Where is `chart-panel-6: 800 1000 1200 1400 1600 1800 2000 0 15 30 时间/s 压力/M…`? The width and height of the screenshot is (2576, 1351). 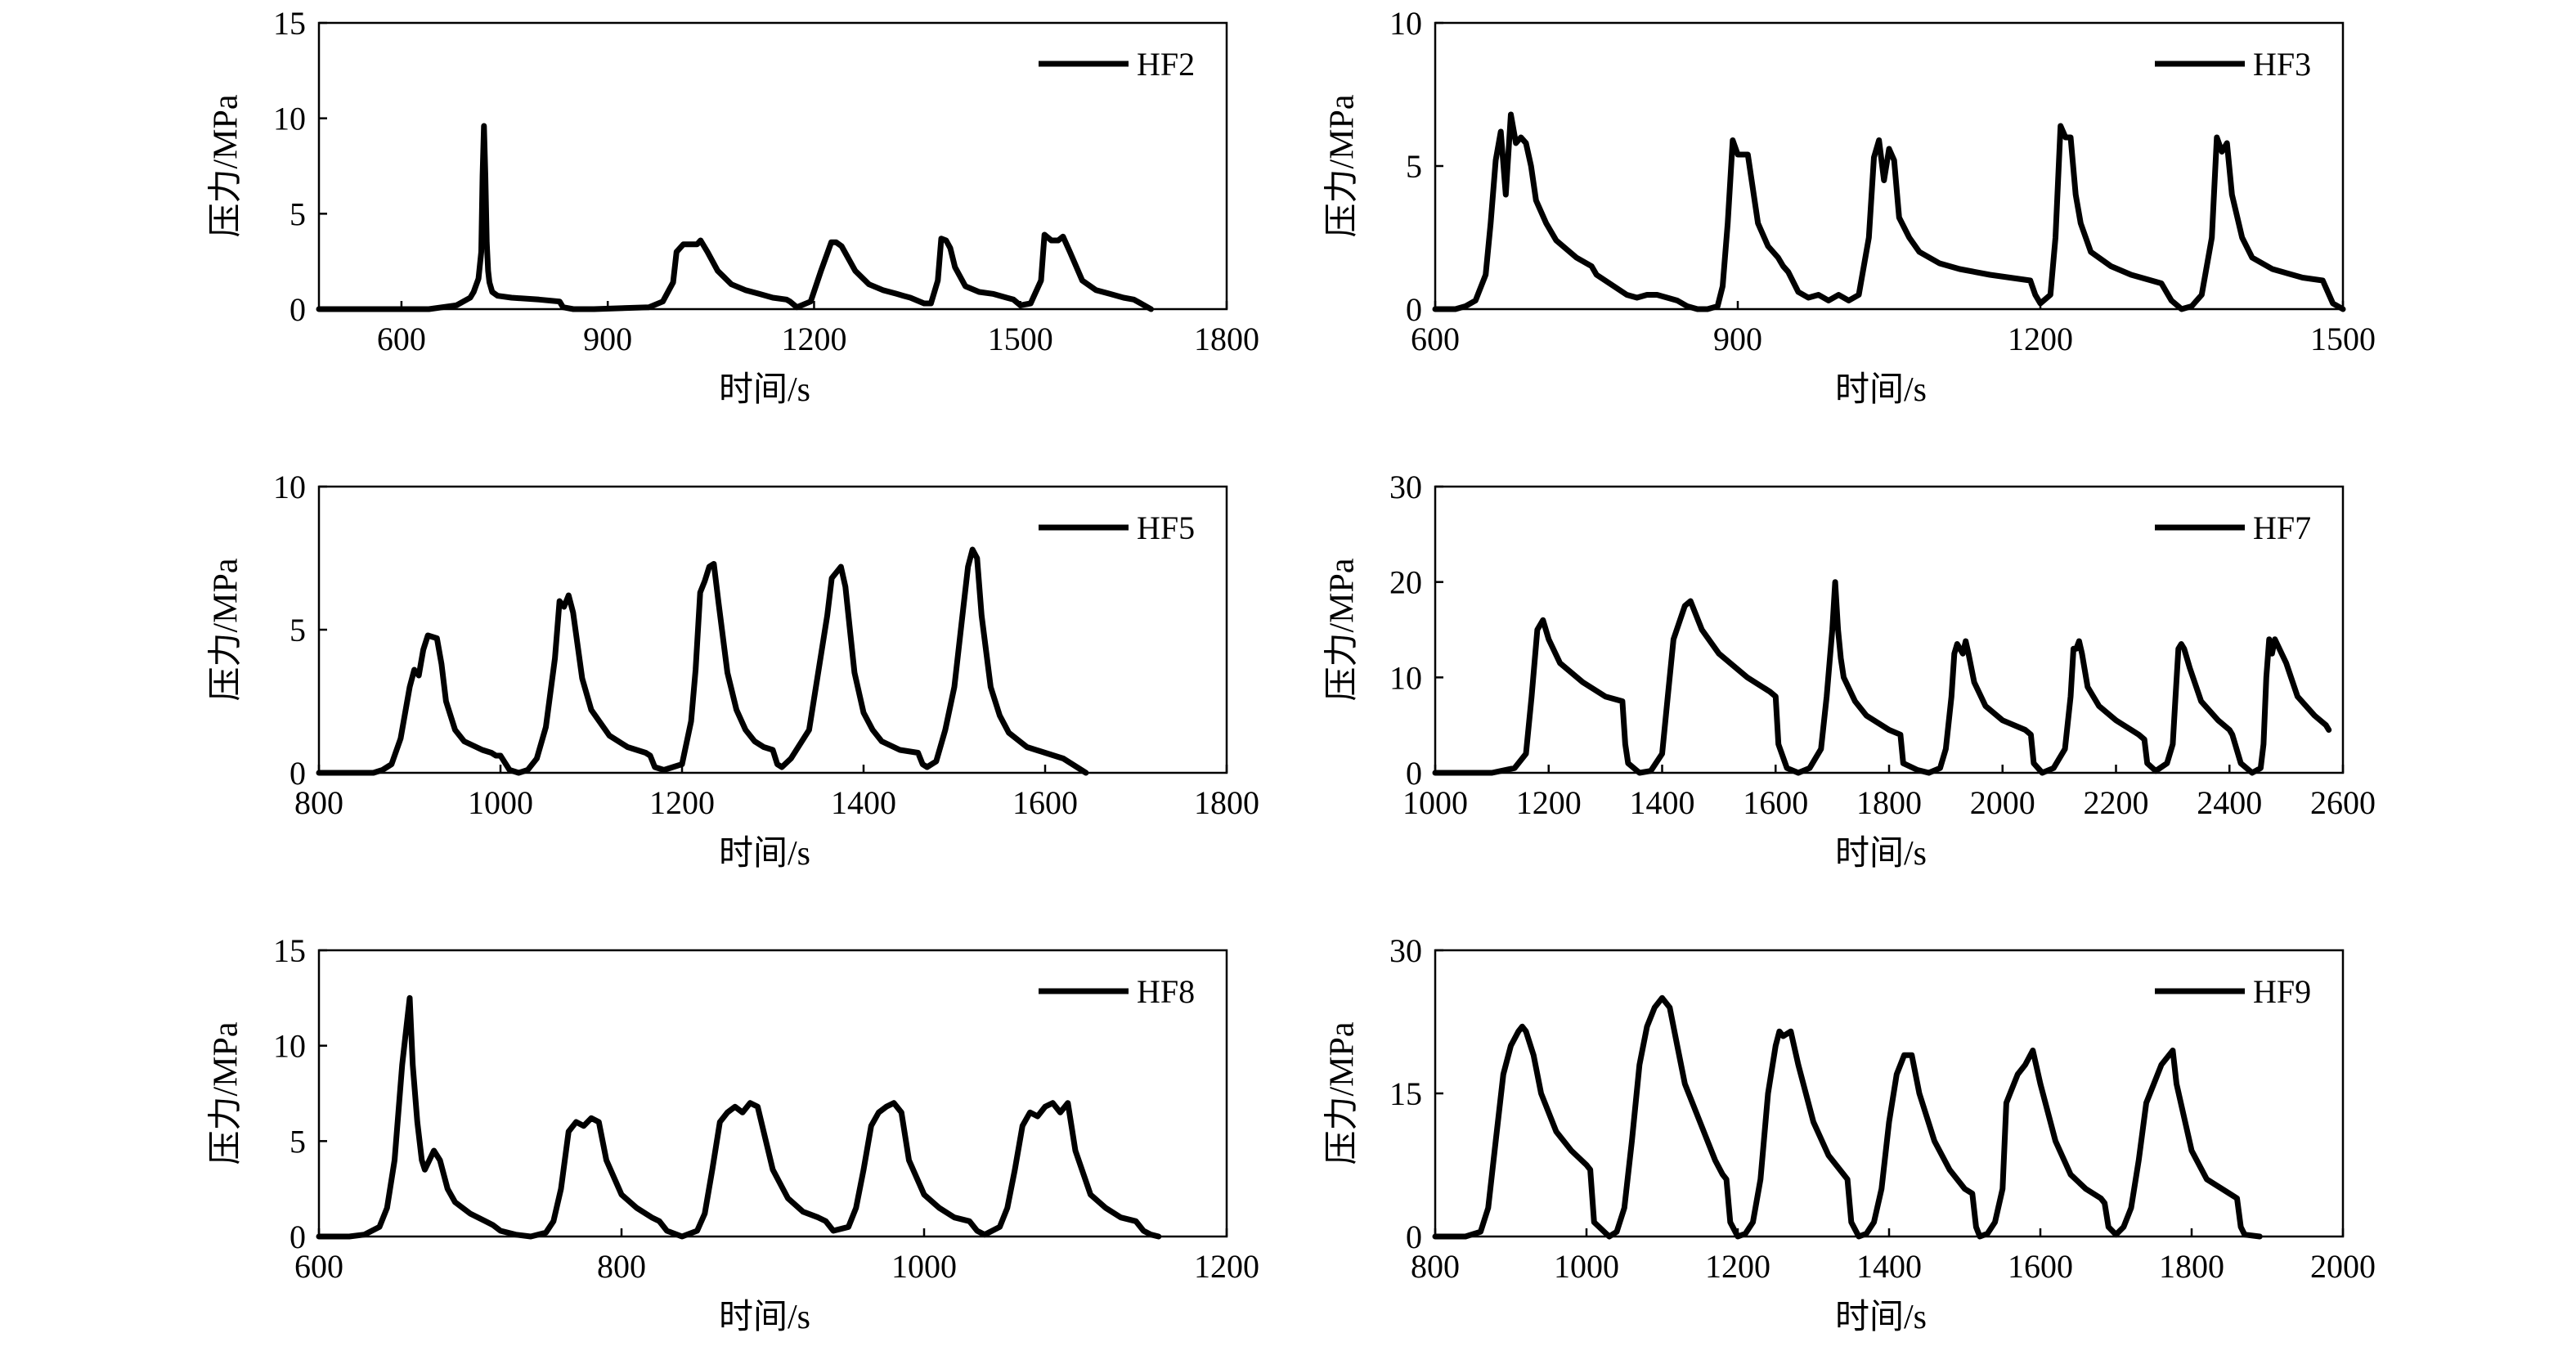
chart-panel-6: 800 1000 1200 1400 1600 1800 2000 0 15 30 时间/s 压力/M… is located at coordinates (1850, 1134).